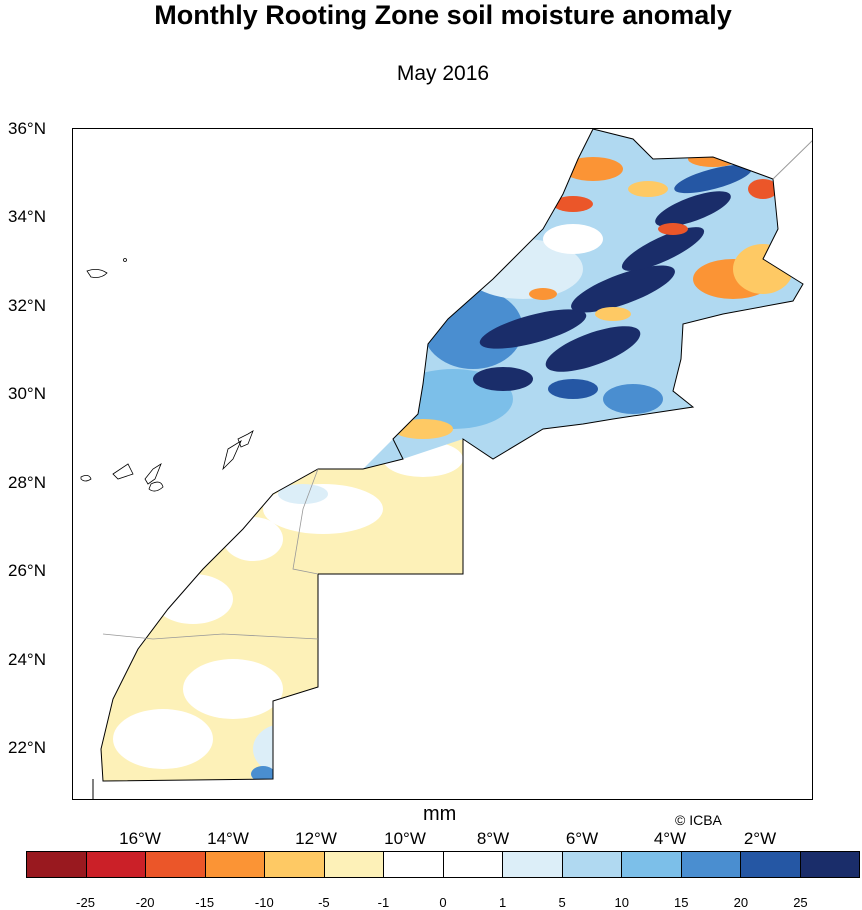 The height and width of the screenshot is (910, 862). Describe the element at coordinates (316, 838) in the screenshot. I see `lon-label-12w: 12°W` at that location.